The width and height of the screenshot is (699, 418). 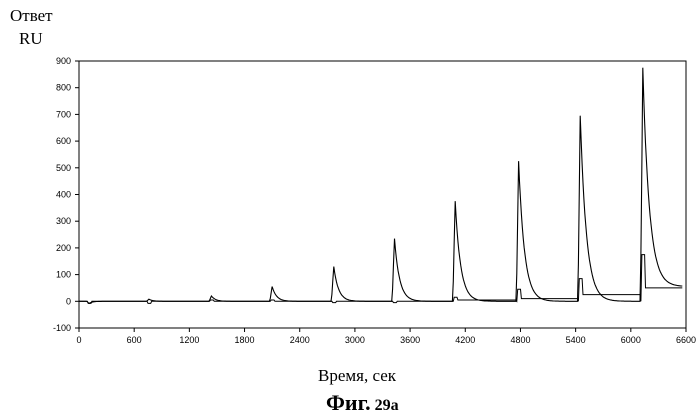 I want to click on y-tick-label: 400, so click(x=63, y=195).